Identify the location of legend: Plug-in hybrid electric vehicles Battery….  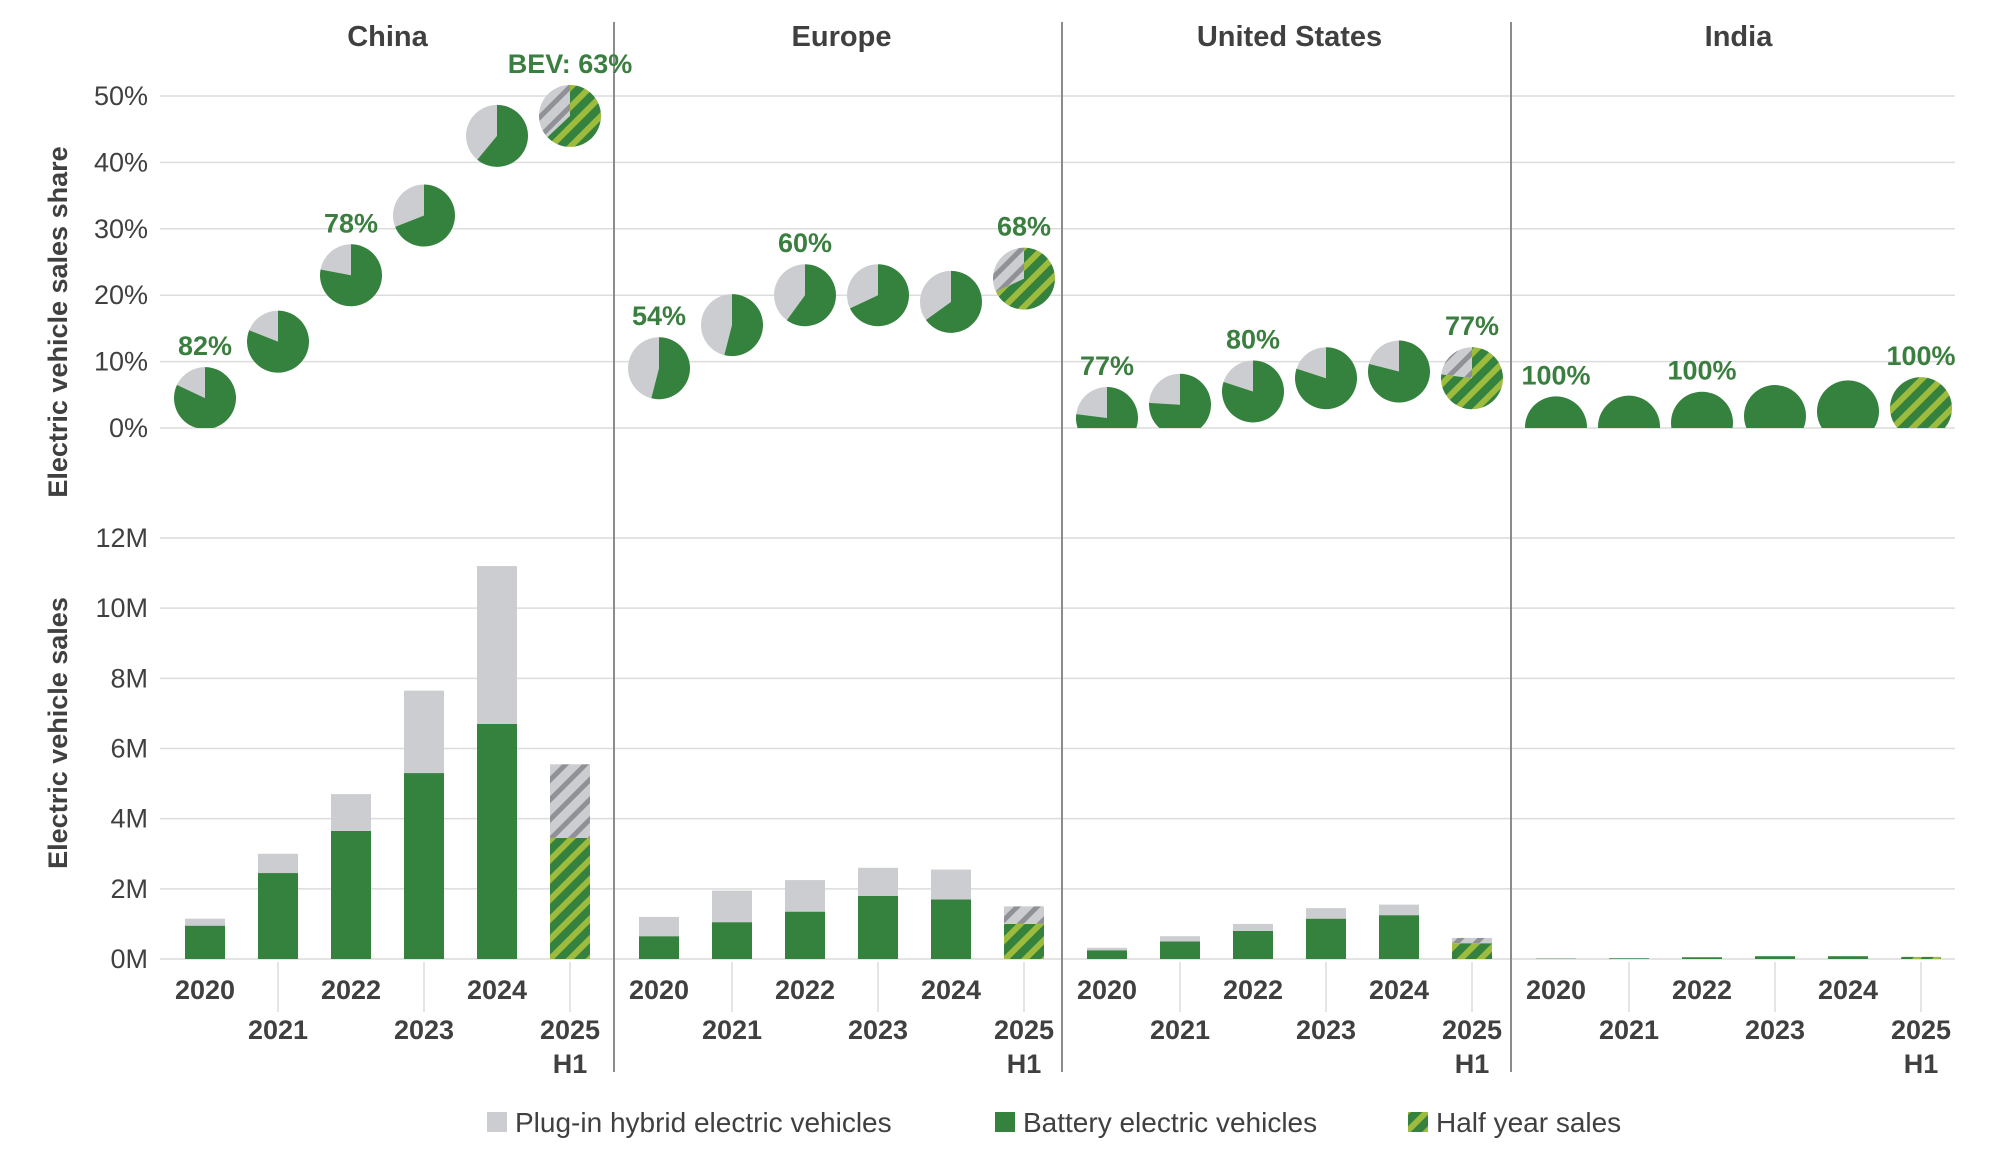
(1054, 1122).